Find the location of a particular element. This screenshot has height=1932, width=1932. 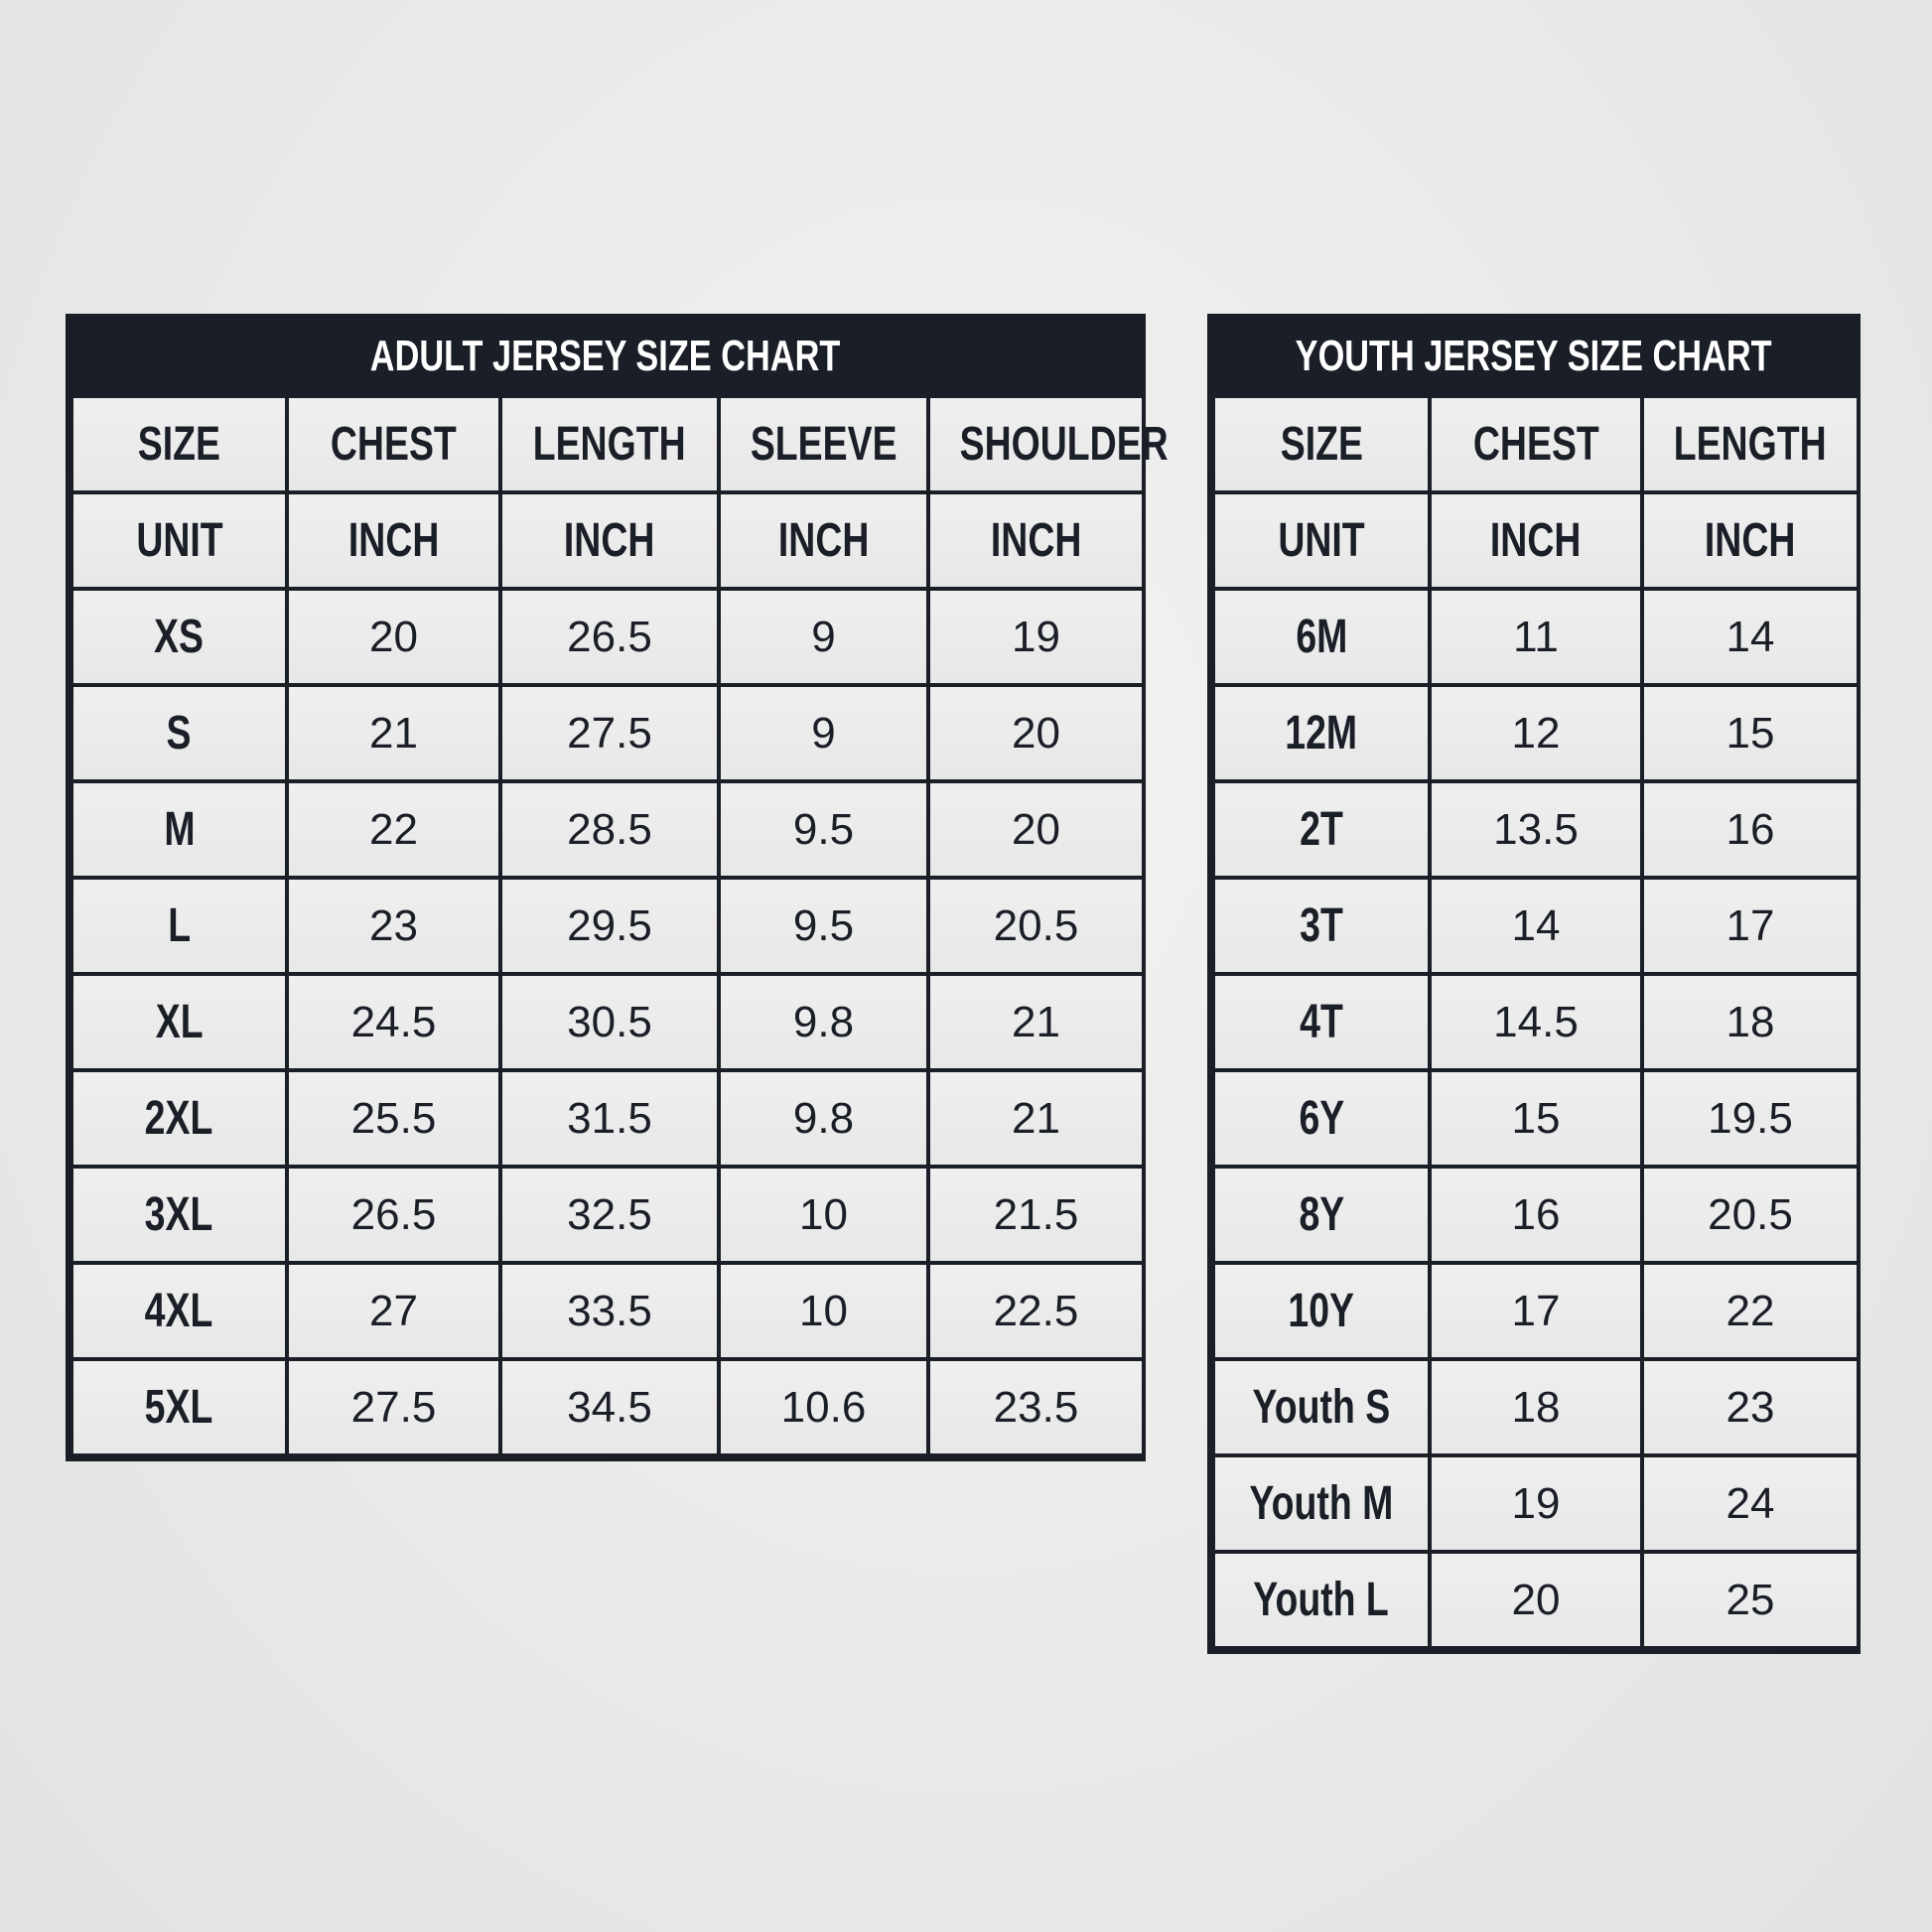

cell-text: 12M is located at coordinates (1321, 733).